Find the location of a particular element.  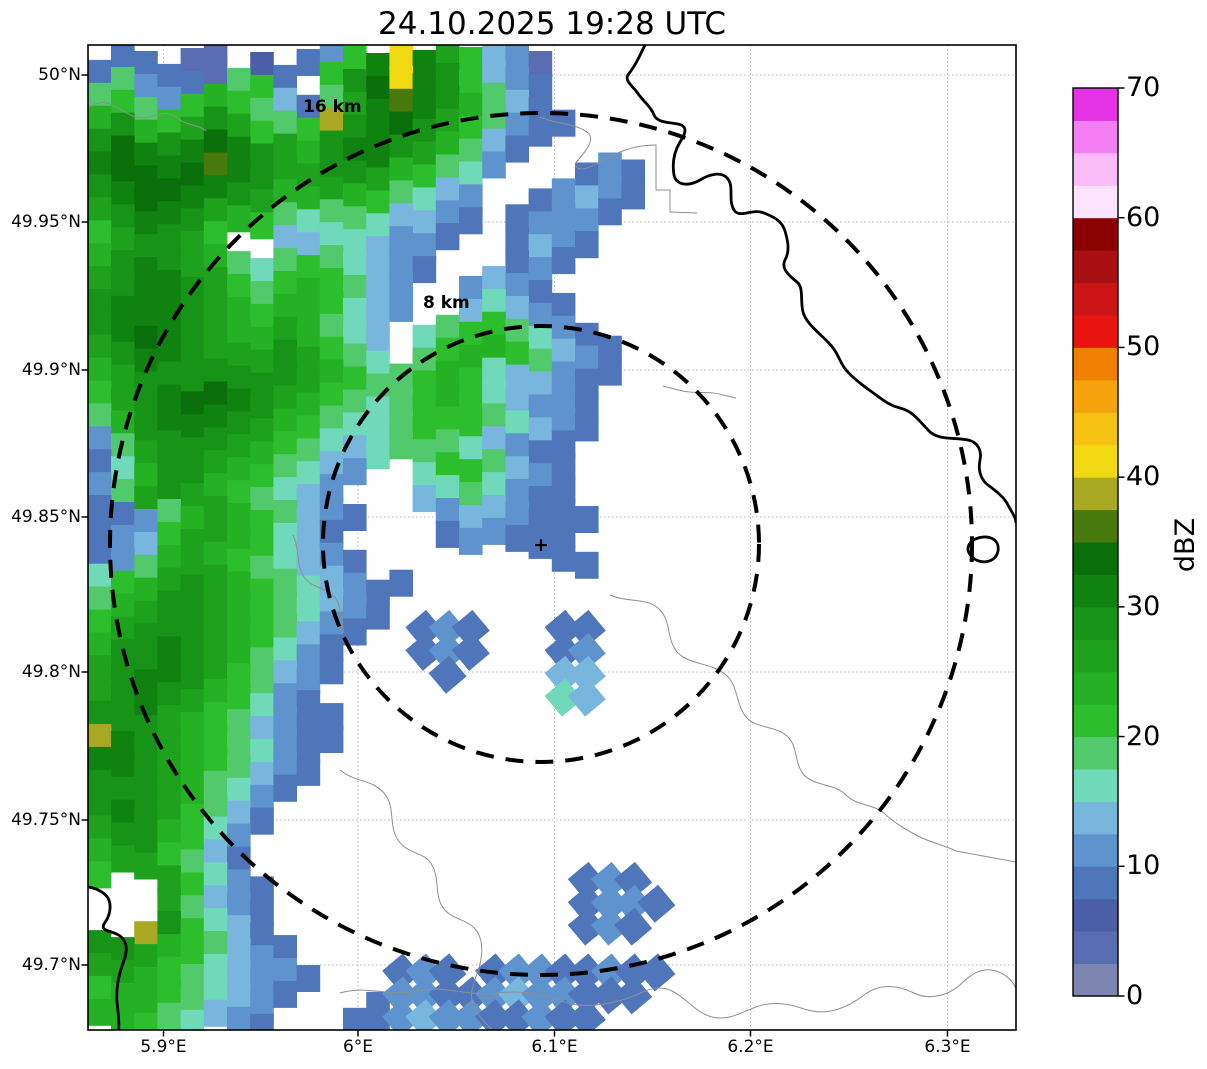

y-tick-label: 49.95°N is located at coordinates (46, 222).